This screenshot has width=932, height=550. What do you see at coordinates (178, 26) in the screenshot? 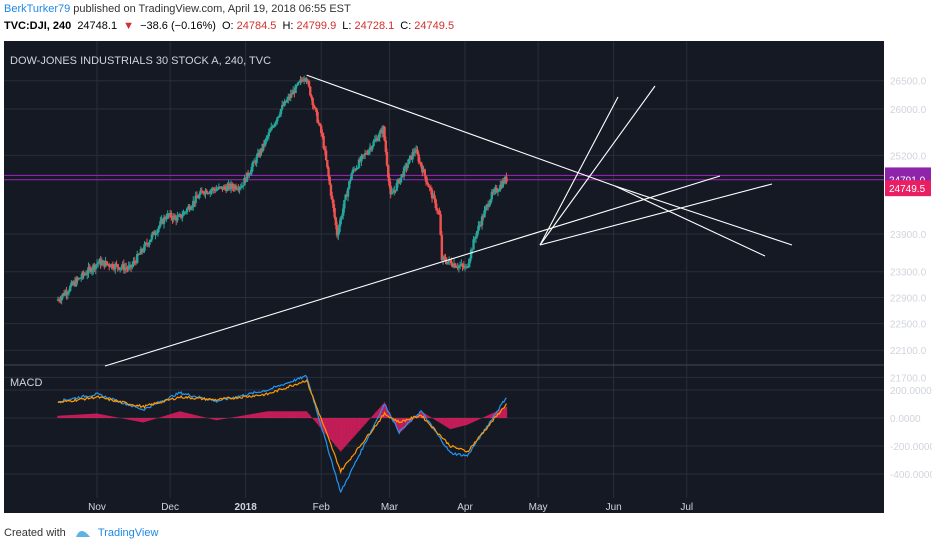
I see `change-value: −38.6 (−0.16%)` at bounding box center [178, 26].